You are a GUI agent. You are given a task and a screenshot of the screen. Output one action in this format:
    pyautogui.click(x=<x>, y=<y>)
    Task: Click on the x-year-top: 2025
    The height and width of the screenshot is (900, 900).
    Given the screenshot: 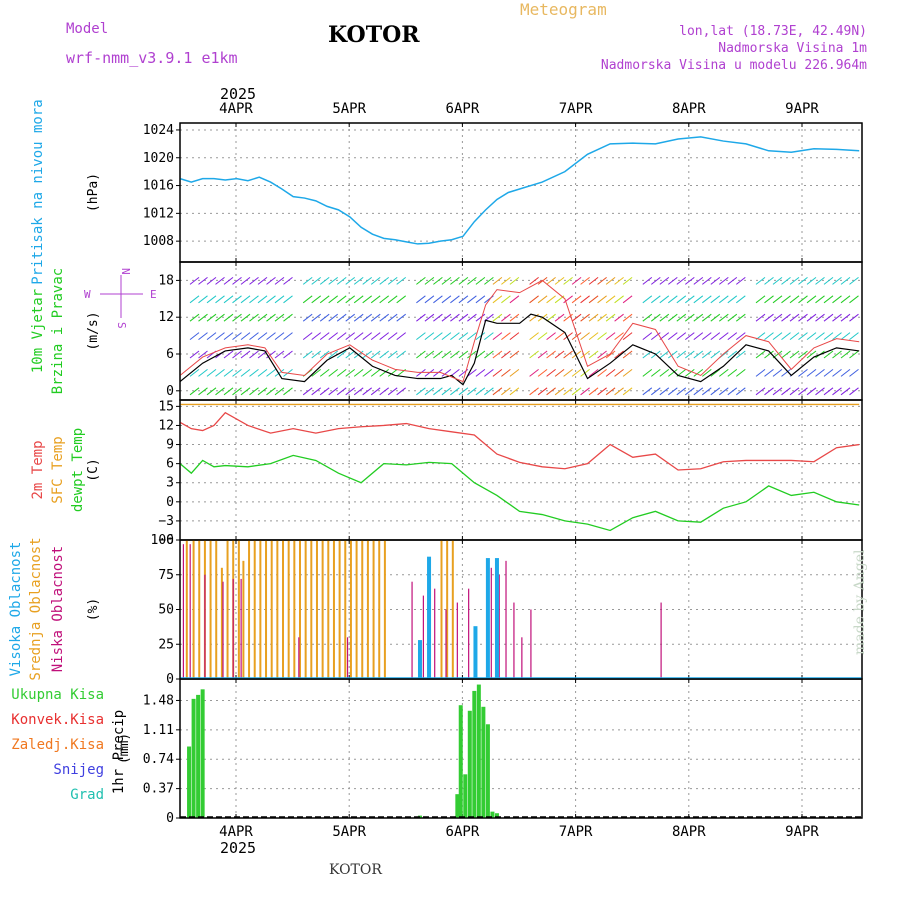 What is the action you would take?
    pyautogui.click(x=238, y=94)
    